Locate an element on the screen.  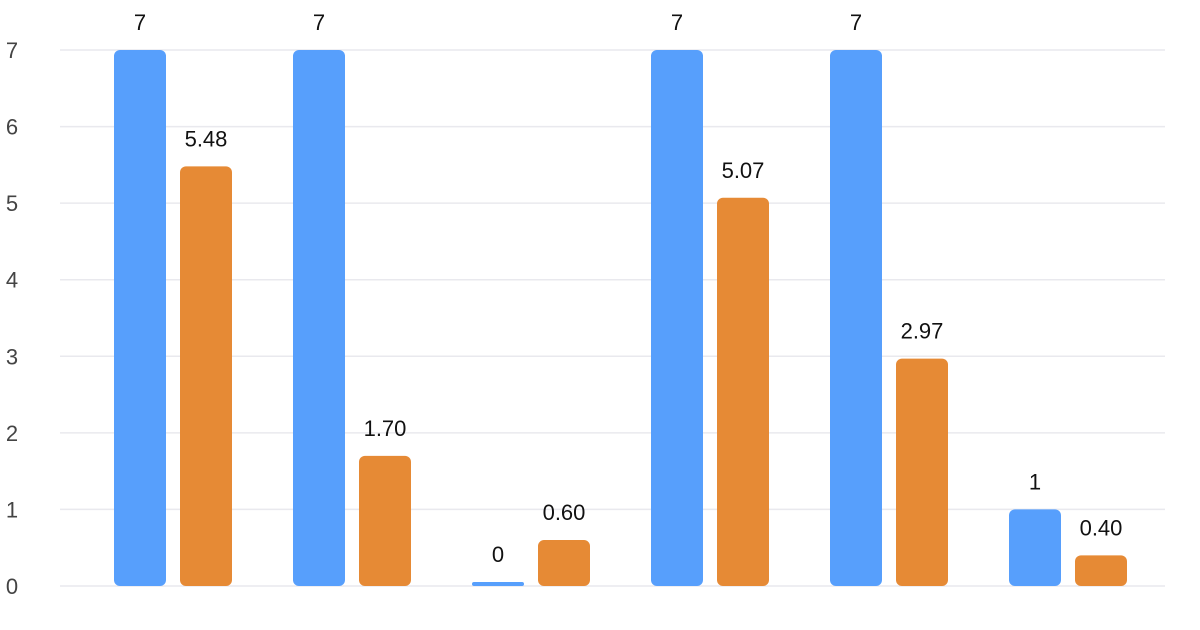
data-label-series-2-cat-1: 5.48 is located at coordinates (206, 138).